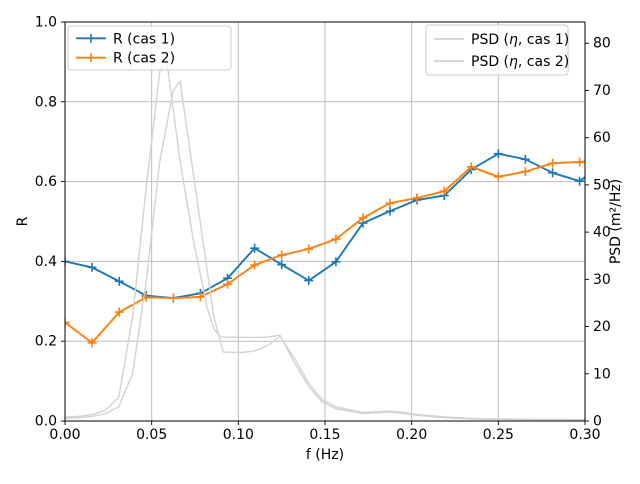 This screenshot has width=640, height=484. Describe the element at coordinates (46, 182) in the screenshot. I see `y-left-tick-label: 0.6` at that location.